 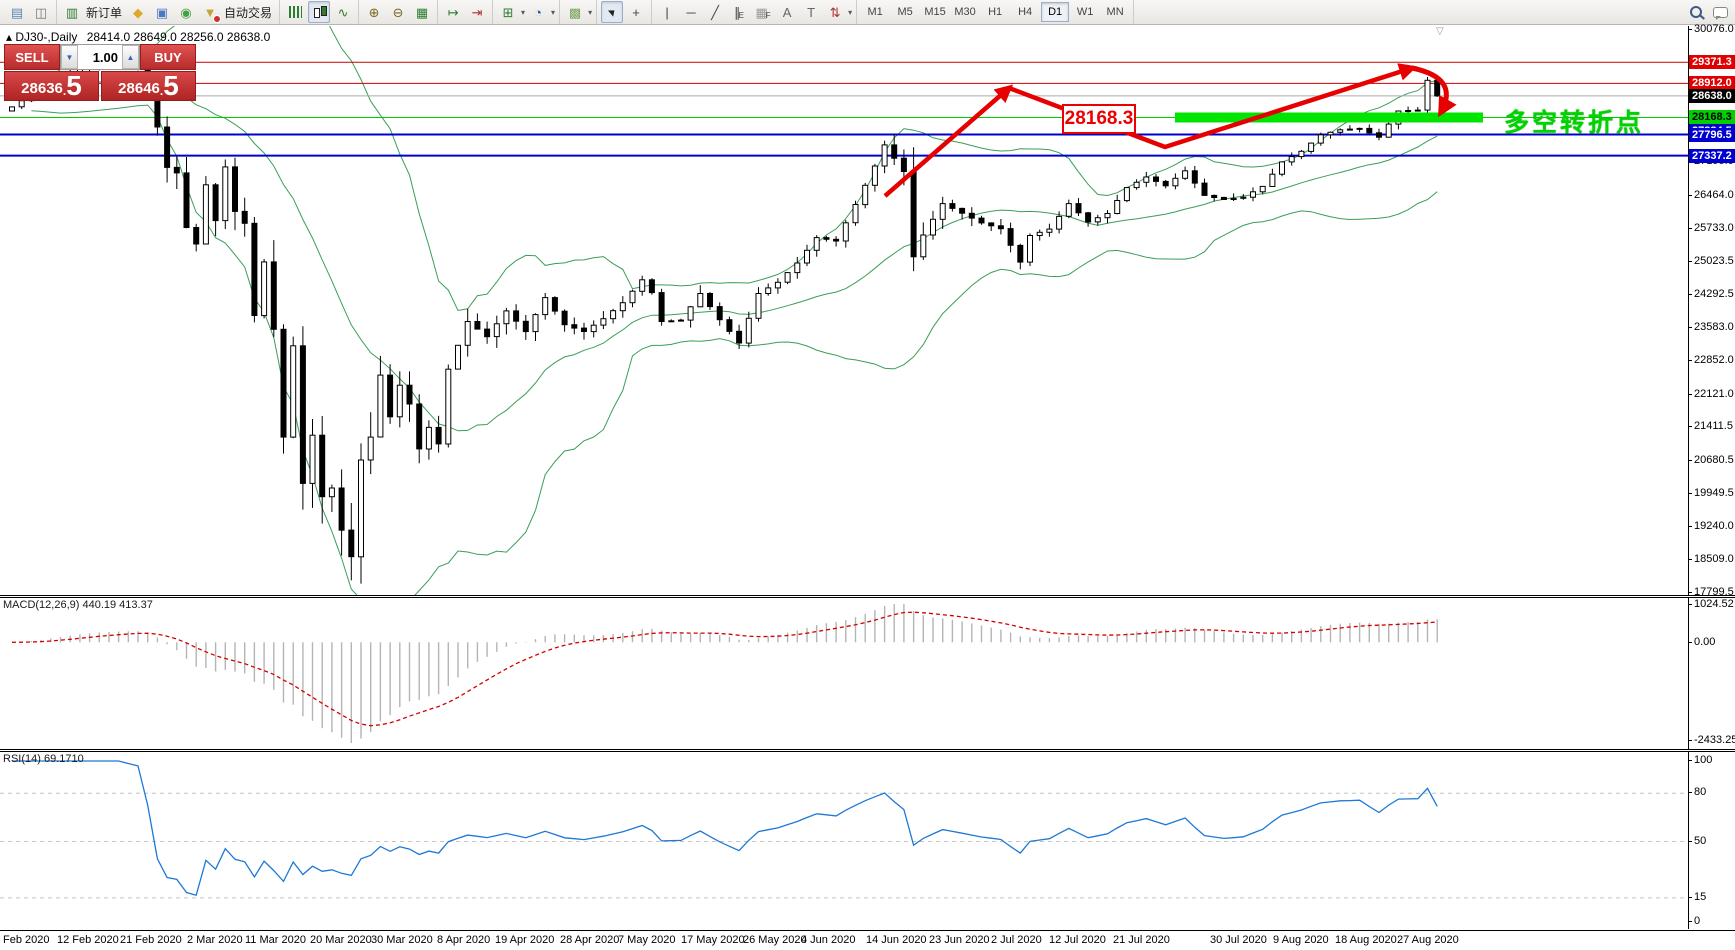 I want to click on volume-box: ▼ 1.00 ▲, so click(x=100, y=57).